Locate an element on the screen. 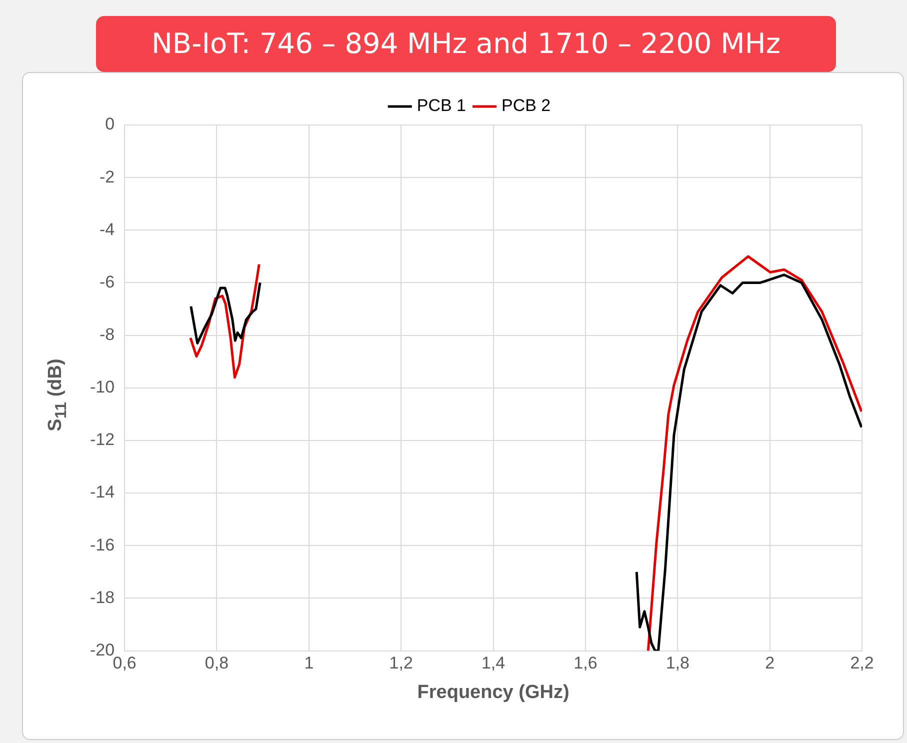  y-tick-label: -4 is located at coordinates (107, 229).